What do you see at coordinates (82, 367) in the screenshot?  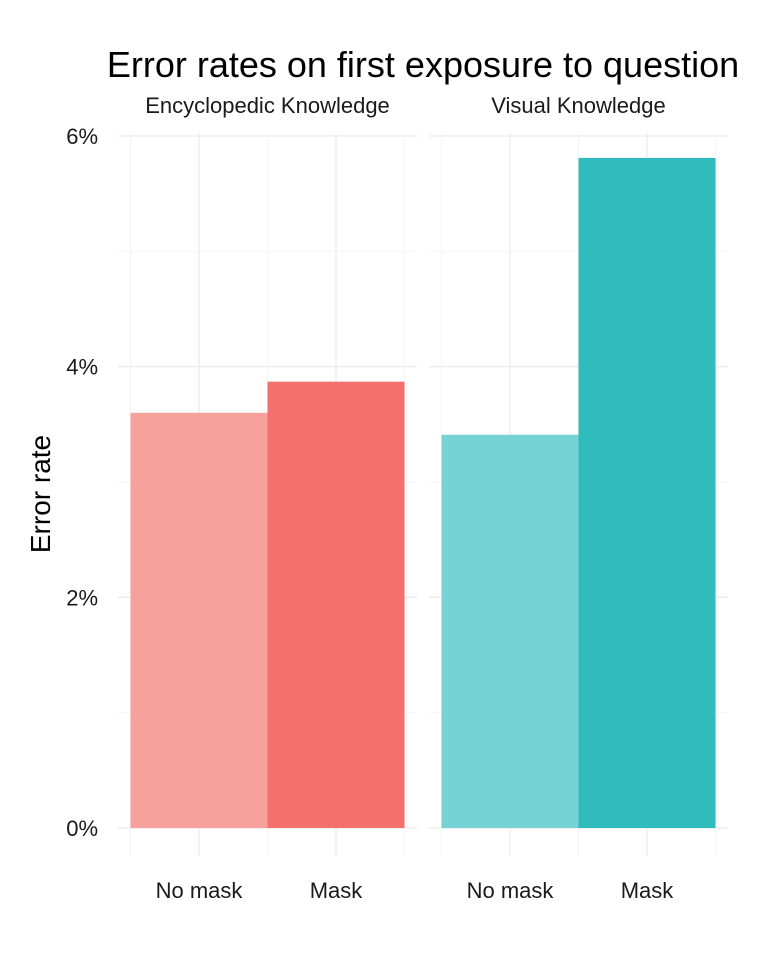 I see `y-tick-label: 4%` at bounding box center [82, 367].